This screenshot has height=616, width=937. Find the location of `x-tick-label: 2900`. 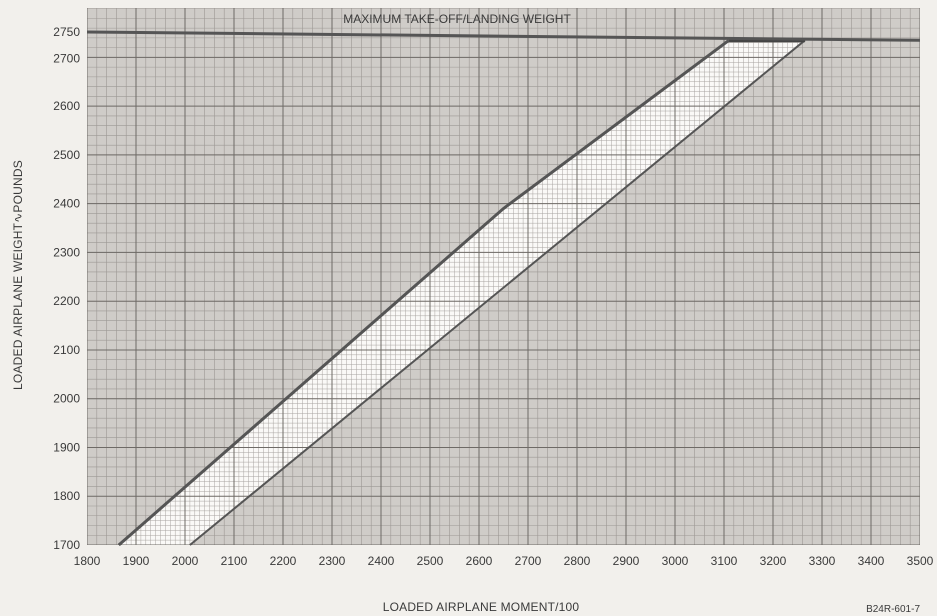

x-tick-label: 2900 is located at coordinates (626, 561).